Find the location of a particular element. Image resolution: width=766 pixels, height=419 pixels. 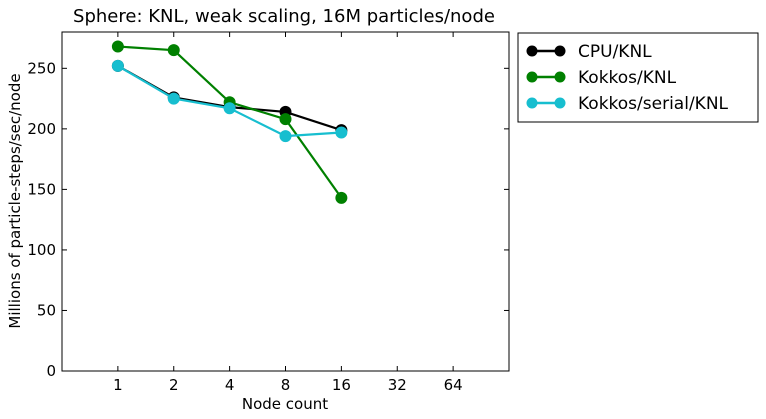

legend-label: Kokkos/serial/KNL is located at coordinates (653, 104).